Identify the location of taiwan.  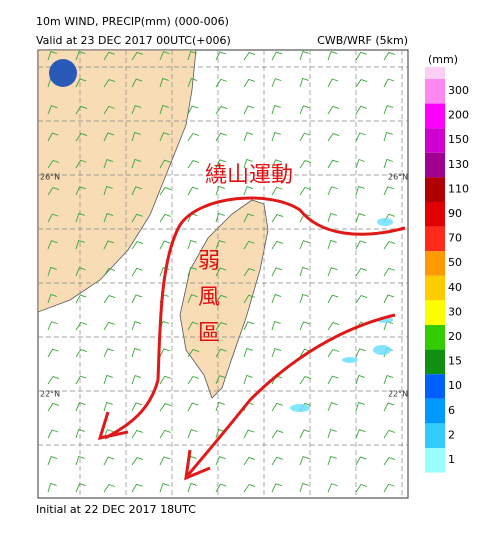
(224, 299).